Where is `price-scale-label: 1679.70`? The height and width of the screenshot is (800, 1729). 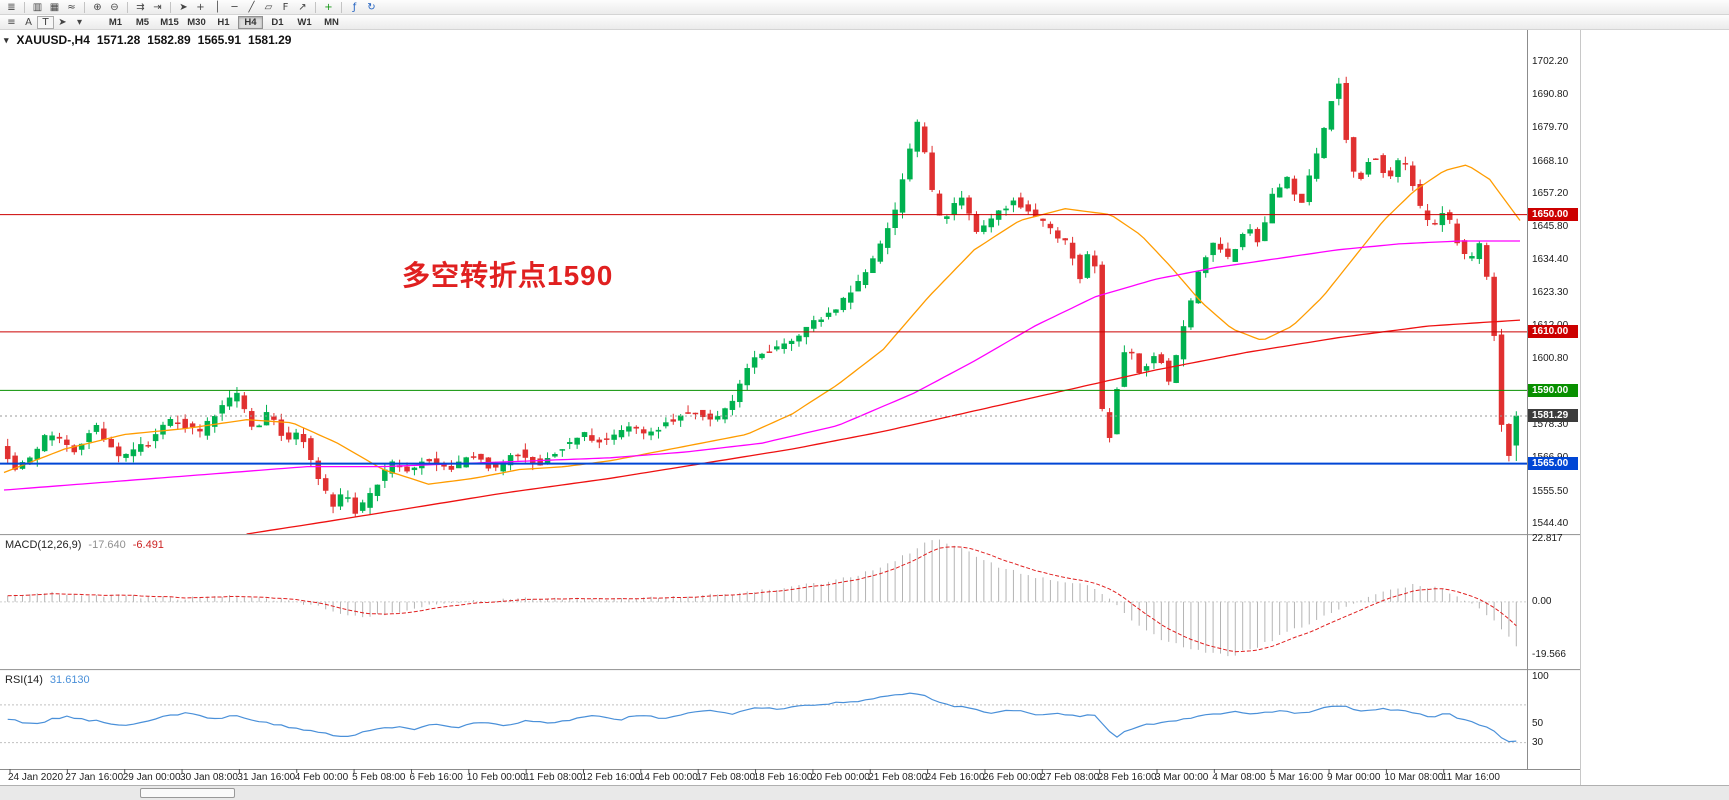
price-scale-label: 1679.70 is located at coordinates (1550, 127).